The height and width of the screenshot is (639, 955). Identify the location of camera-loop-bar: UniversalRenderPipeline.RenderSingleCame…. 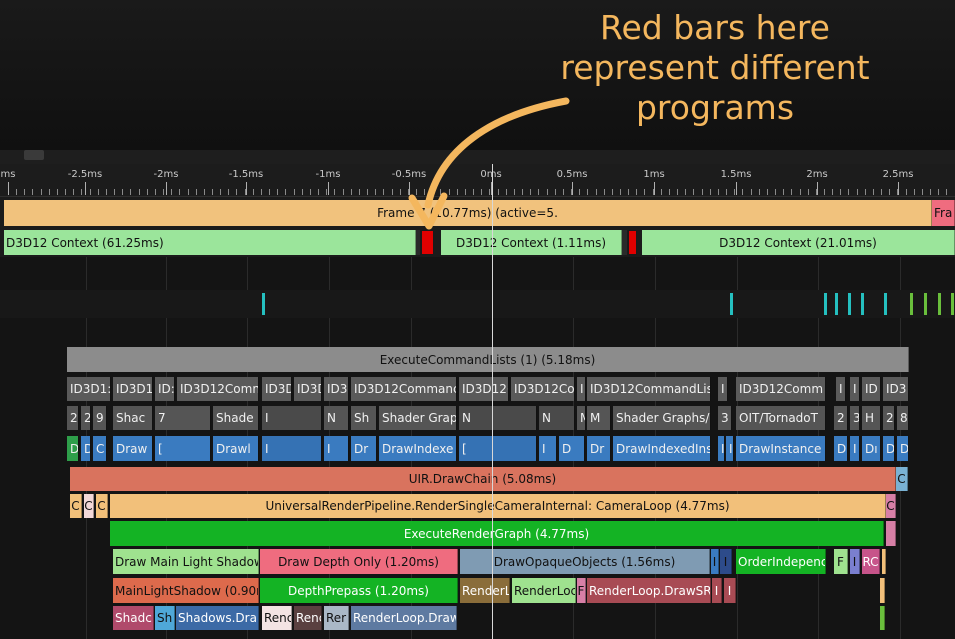
(498, 506).